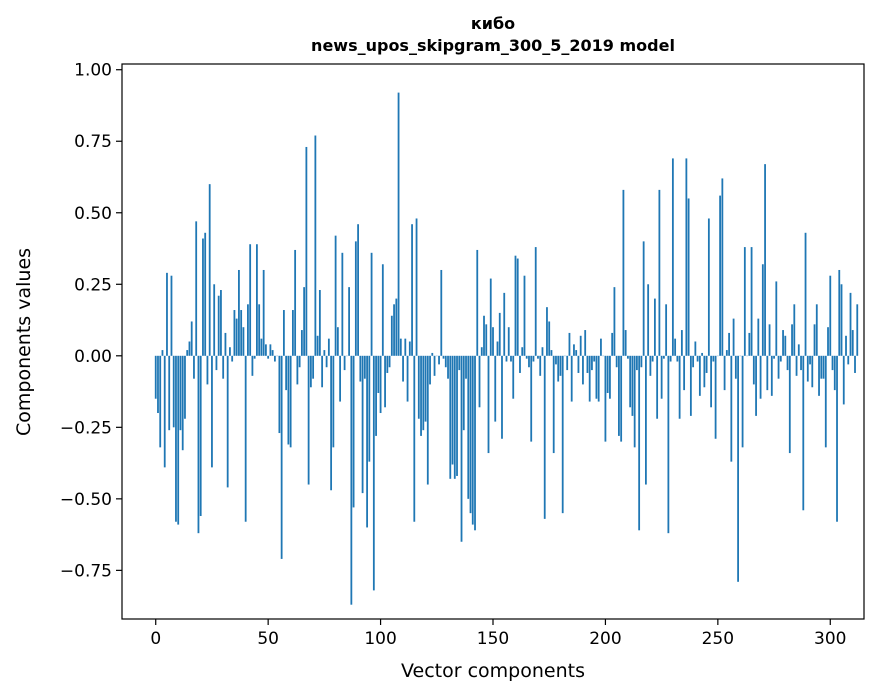  What do you see at coordinates (91, 321) in the screenshot?
I see `y-axis: −0.75 −0.50 −0.25 0.00 0.25 0.50 0.75 1.00` at bounding box center [91, 321].